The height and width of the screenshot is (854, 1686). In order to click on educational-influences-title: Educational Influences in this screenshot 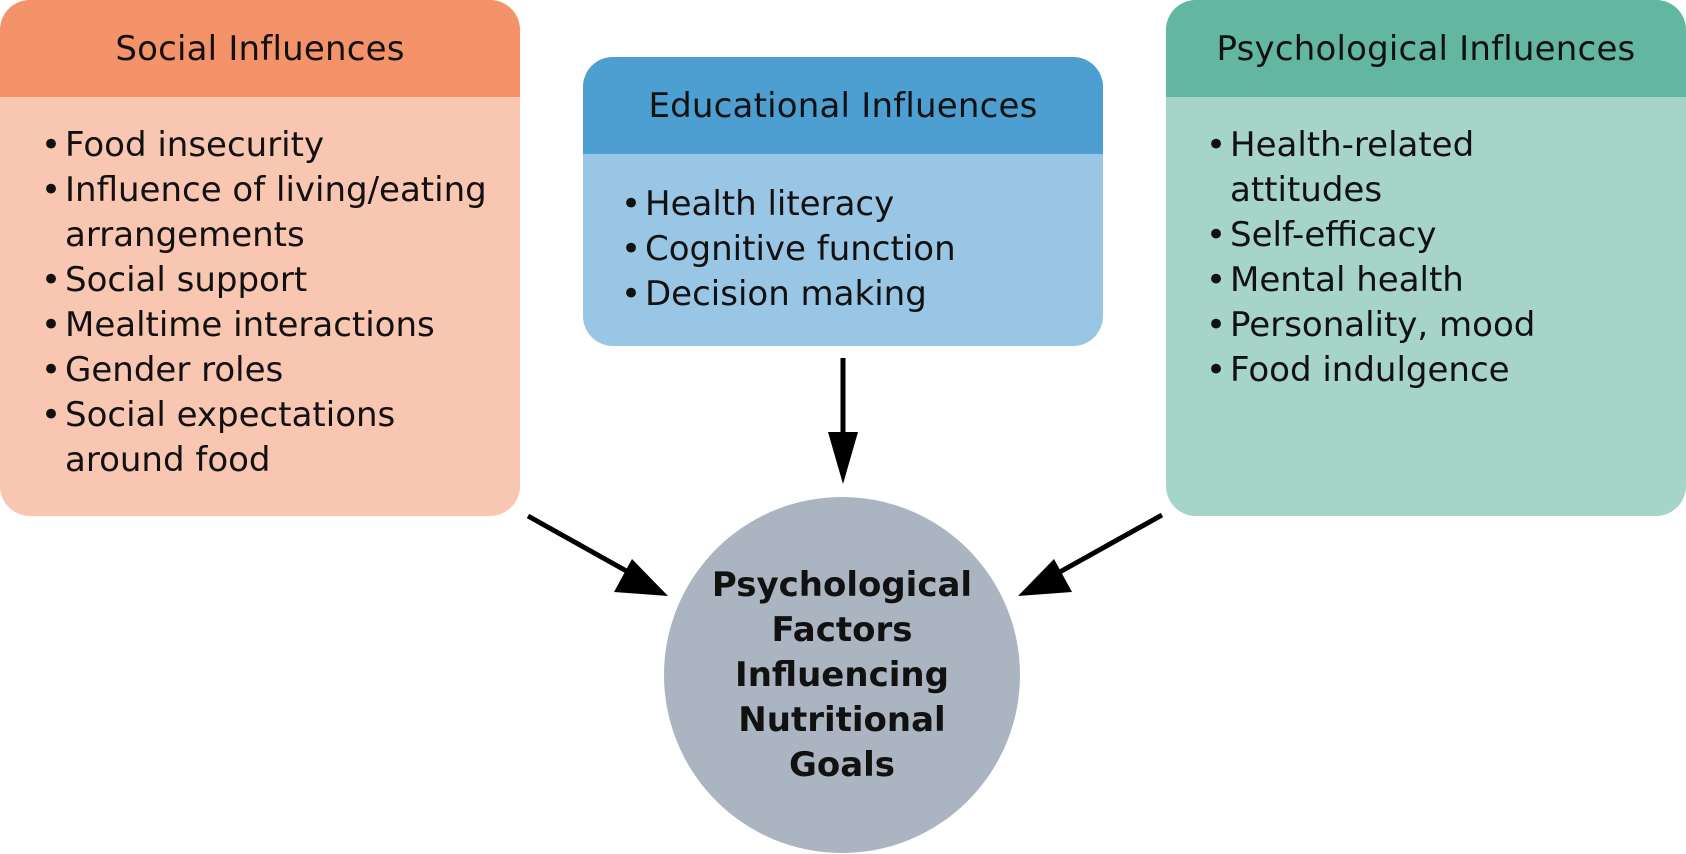, I will do `click(843, 105)`.